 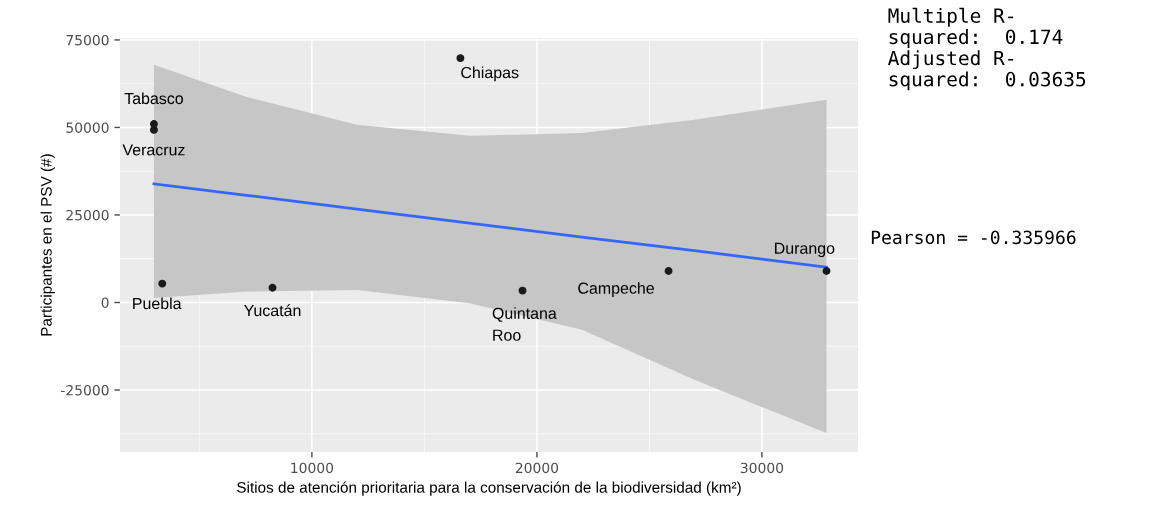 I want to click on x-tick-label: 30000, so click(x=762, y=468).